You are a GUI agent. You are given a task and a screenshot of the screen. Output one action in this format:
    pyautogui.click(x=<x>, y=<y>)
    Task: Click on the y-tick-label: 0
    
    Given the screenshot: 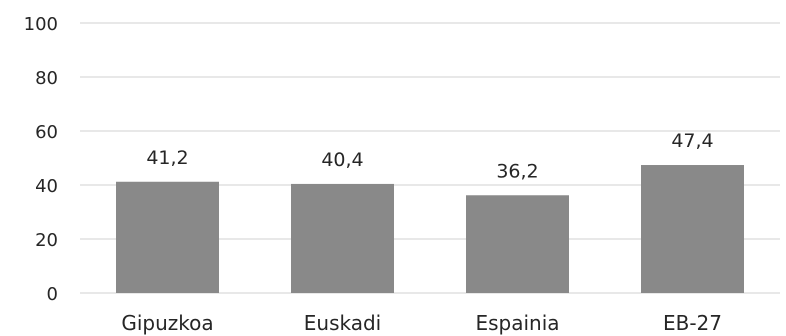 What is the action you would take?
    pyautogui.click(x=52, y=294)
    